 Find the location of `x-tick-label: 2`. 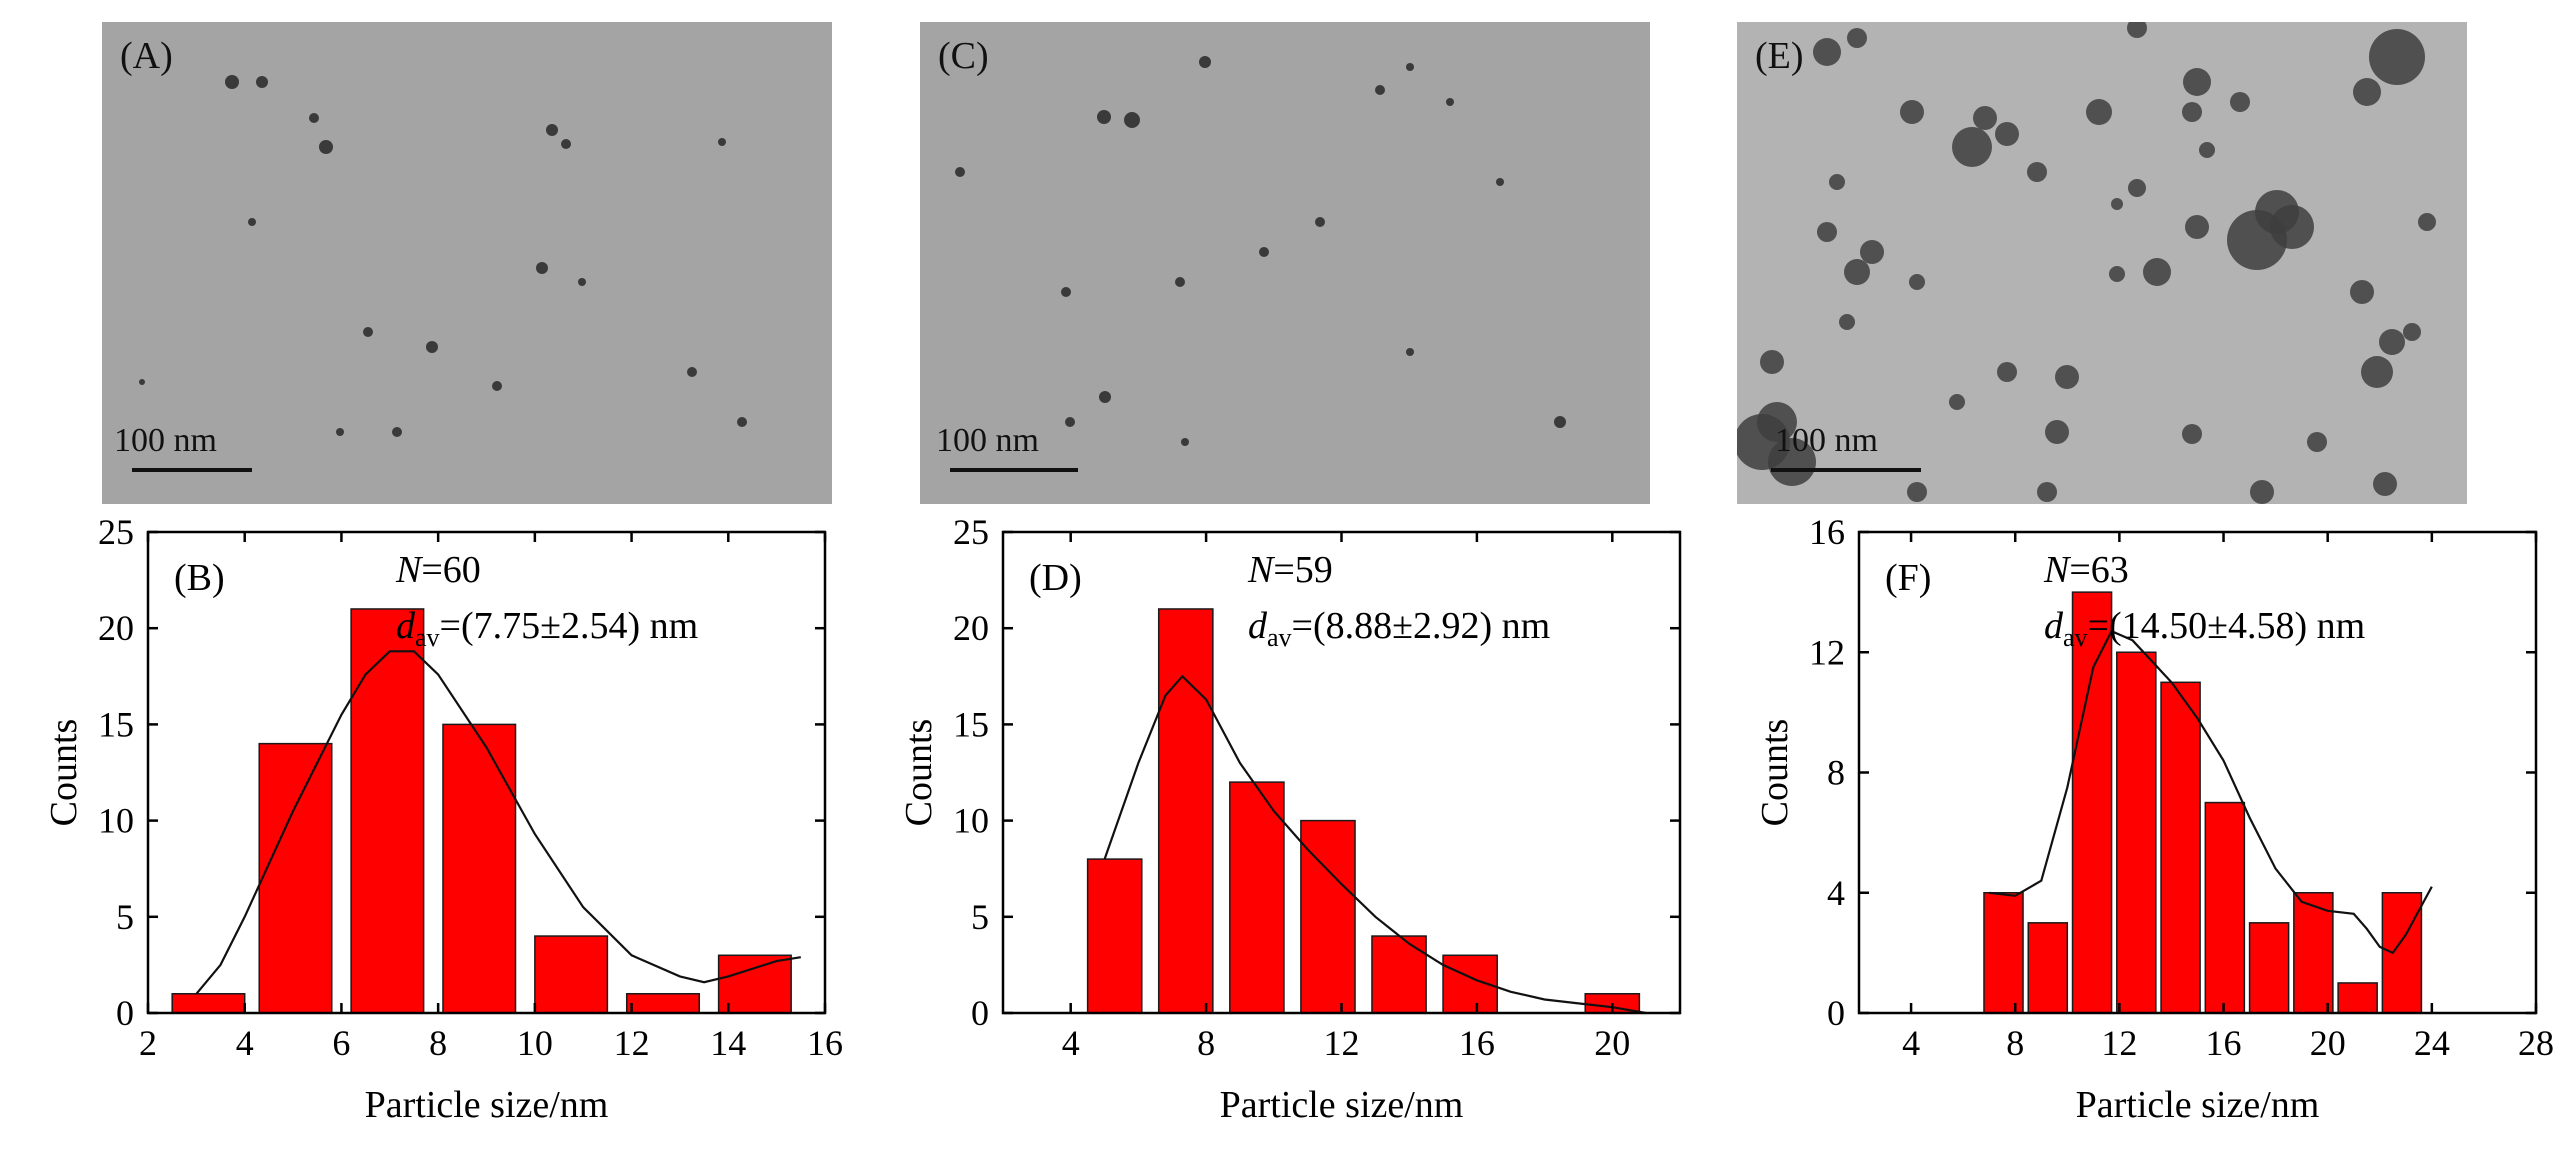

x-tick-label: 2 is located at coordinates (148, 1043).